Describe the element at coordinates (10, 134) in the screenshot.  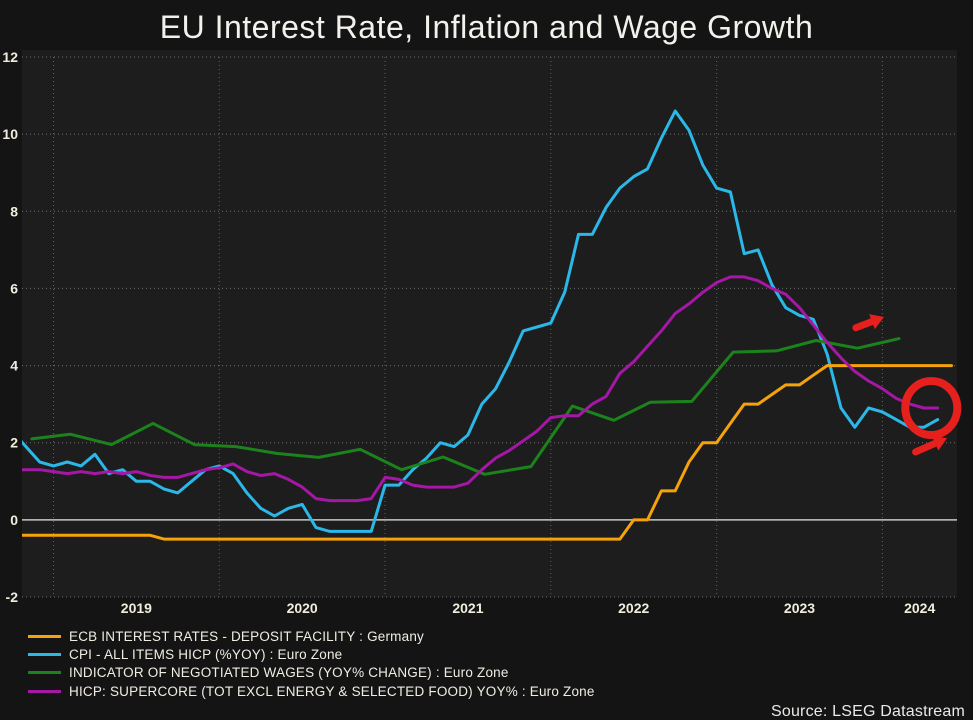
I see `y-axis-label-10: 10` at that location.